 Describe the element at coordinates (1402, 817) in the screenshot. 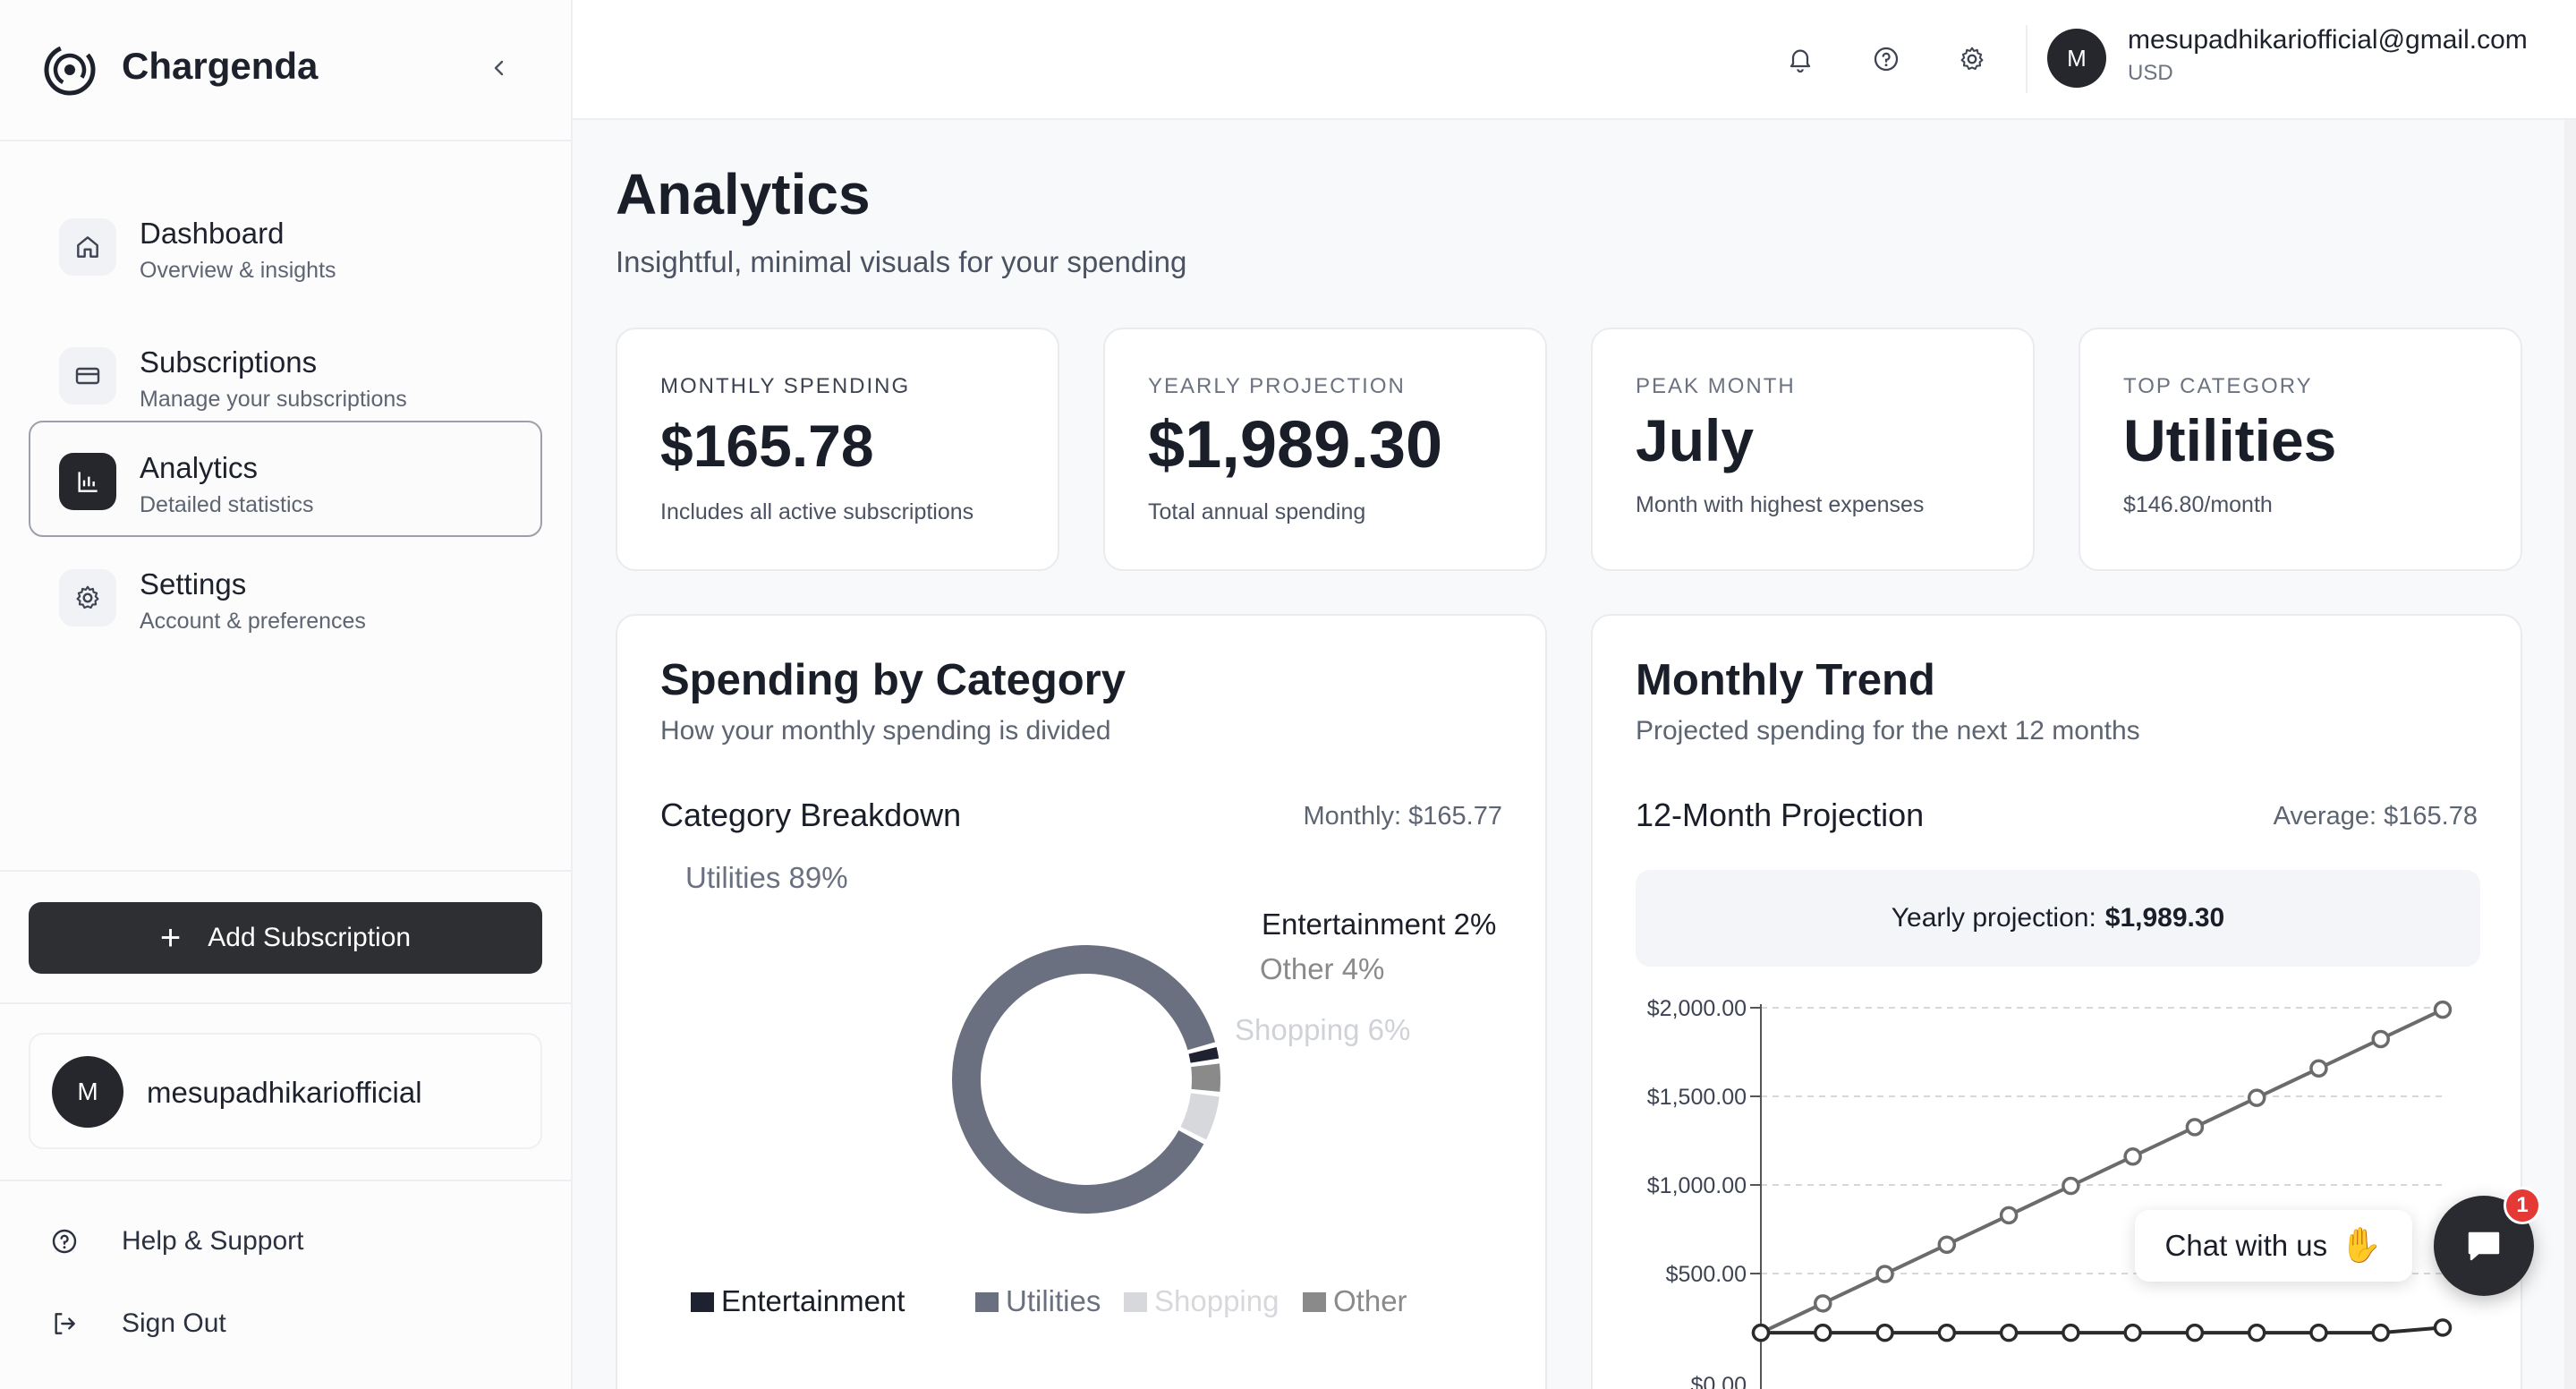

I see `monthly-total: Monthly: $165.77` at that location.